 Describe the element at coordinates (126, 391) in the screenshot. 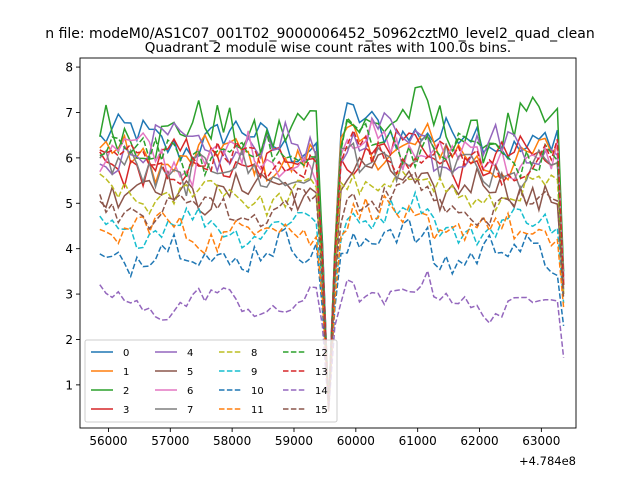

I see `legend-label: 2` at that location.